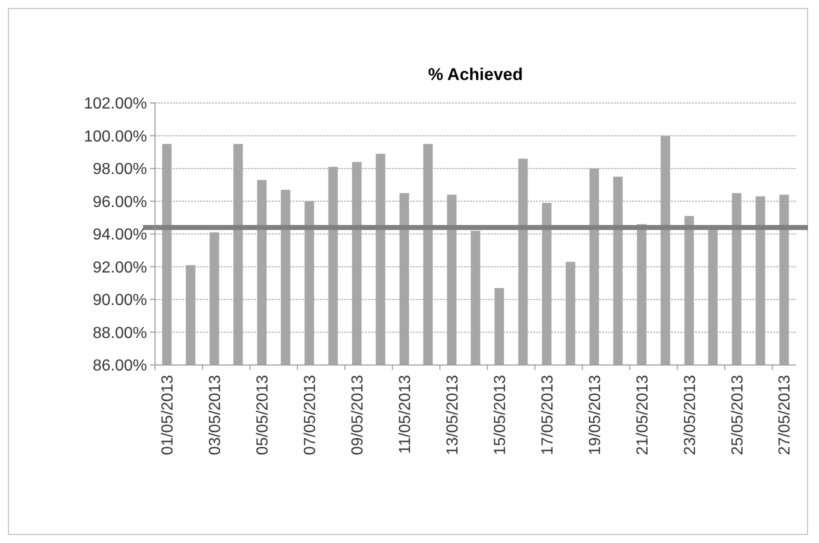 This screenshot has height=543, width=819. I want to click on y-tick-label: 100.00%, so click(115, 137).